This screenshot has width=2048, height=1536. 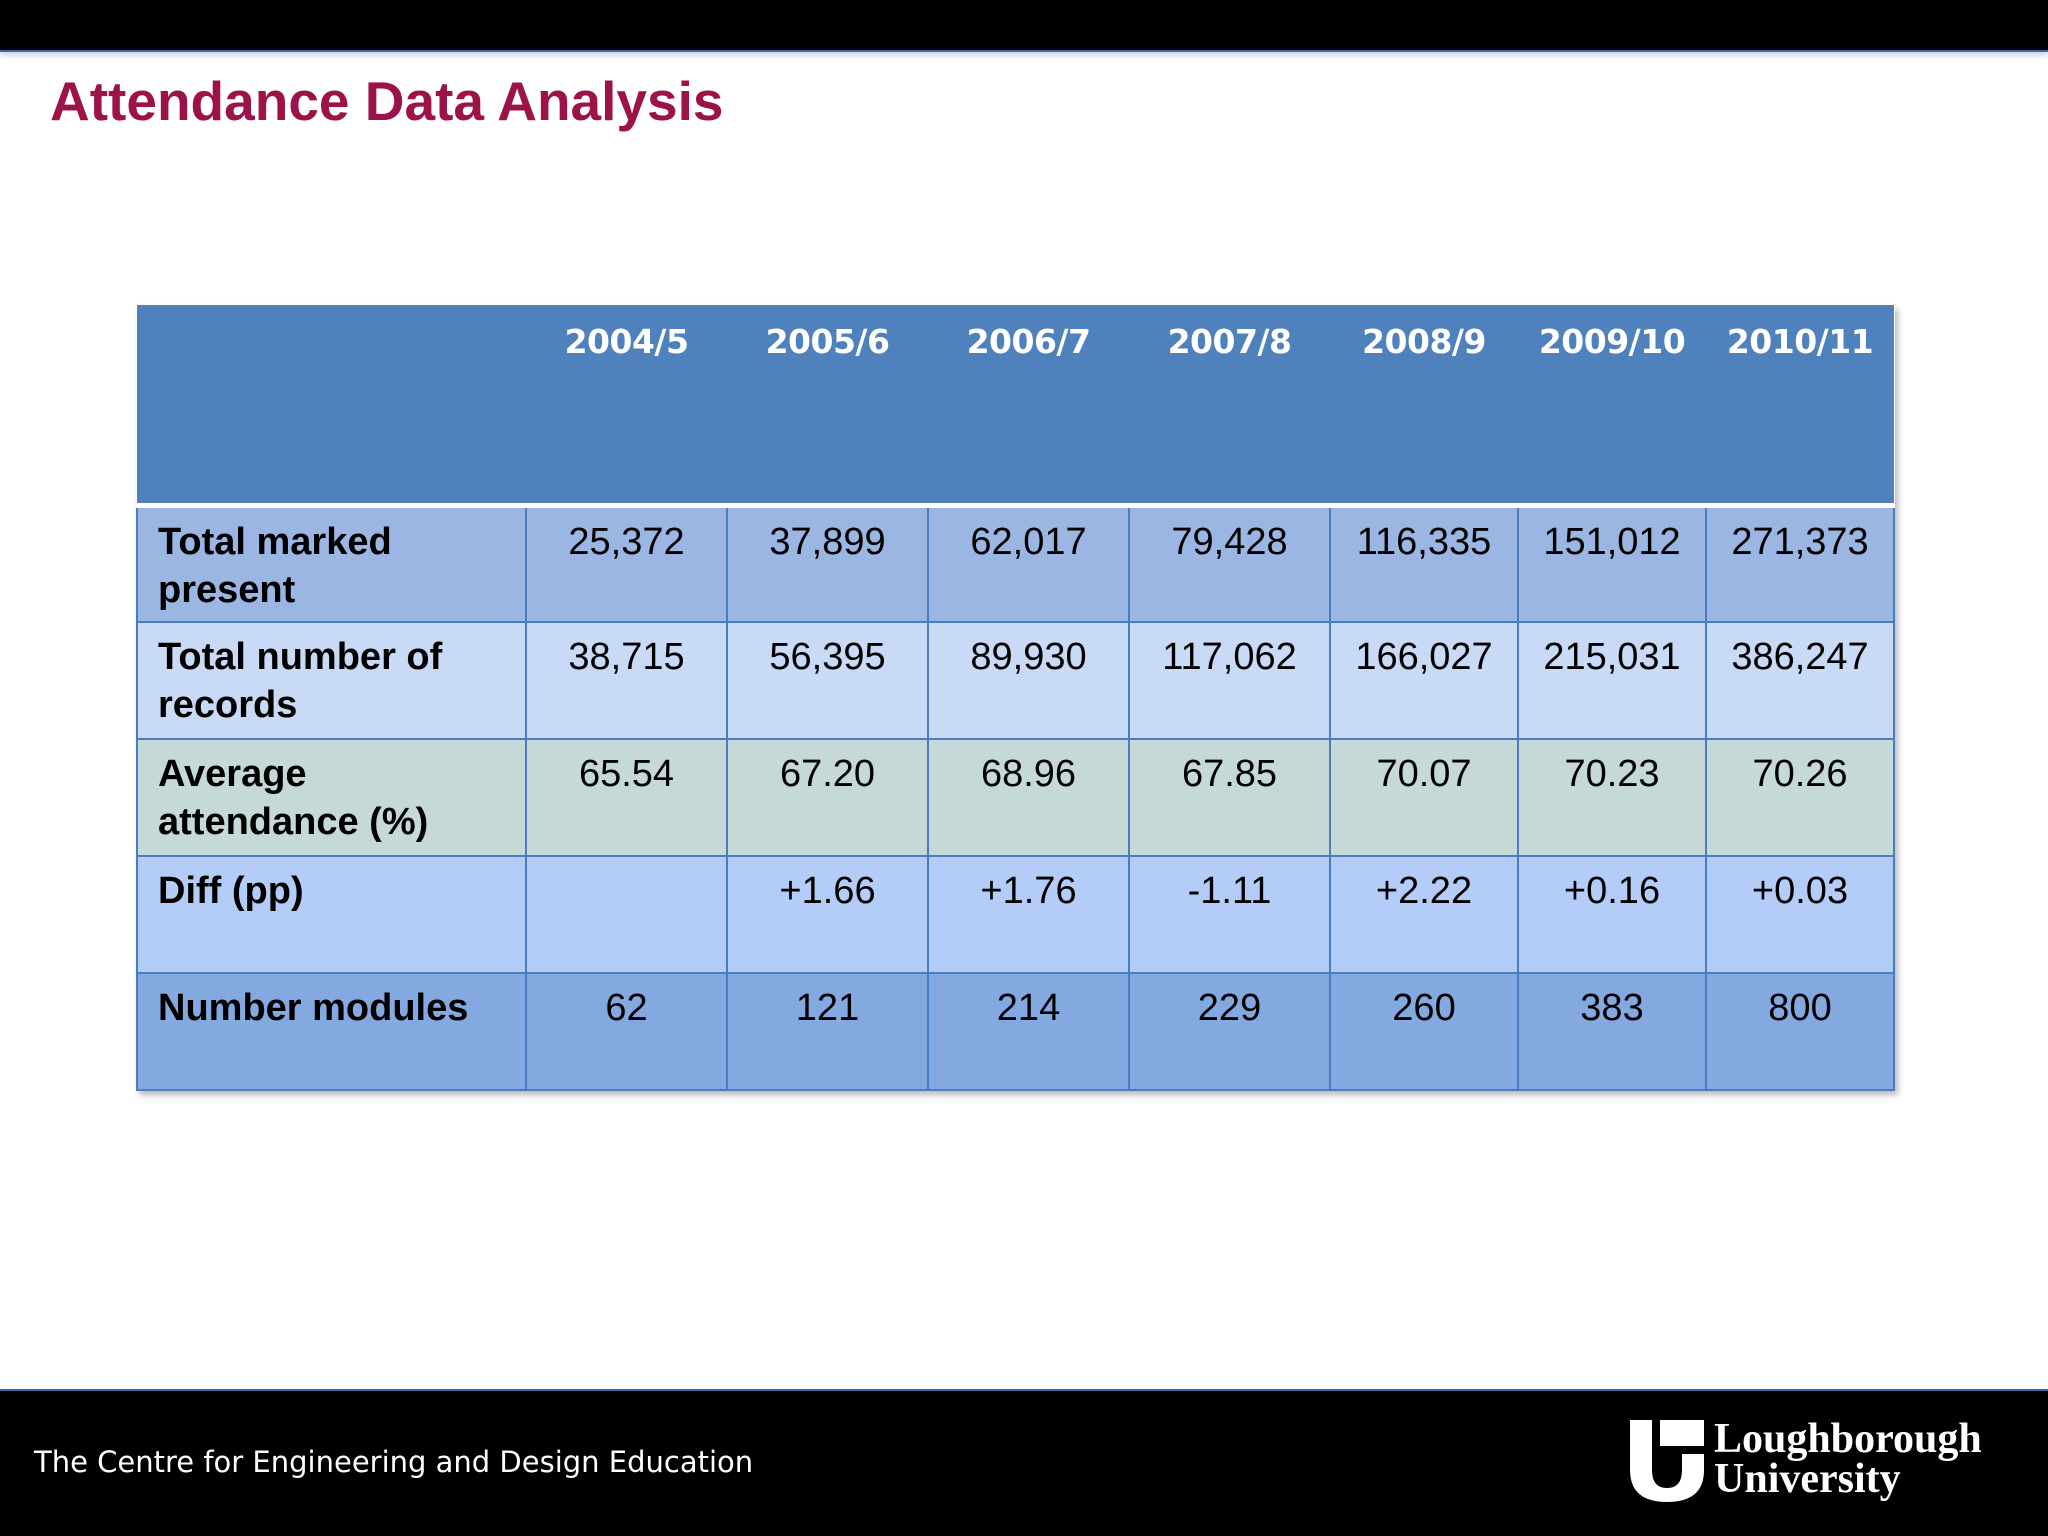 I want to click on table-cell: 70.26, so click(x=1800, y=797).